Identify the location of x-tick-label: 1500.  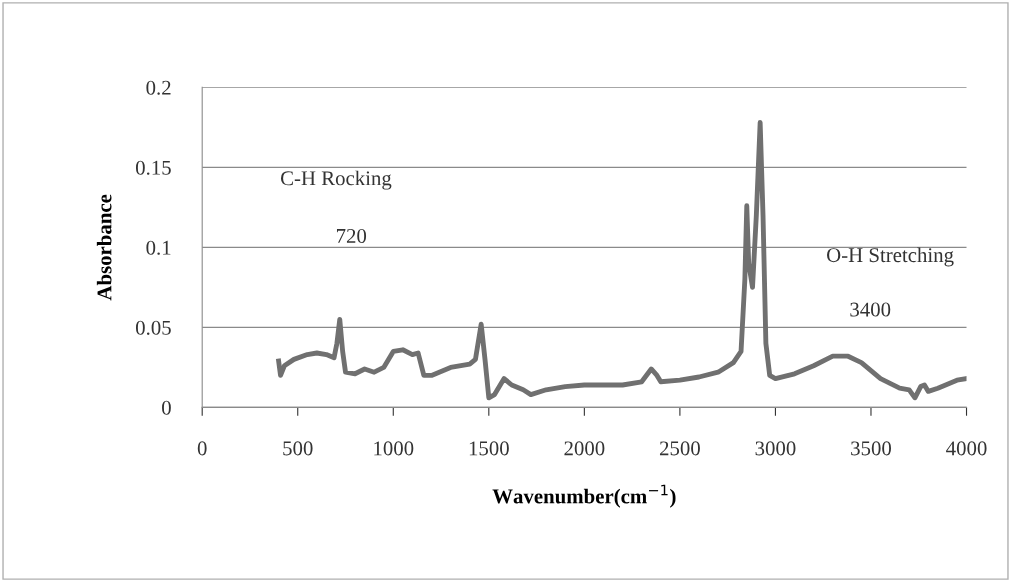
(489, 448).